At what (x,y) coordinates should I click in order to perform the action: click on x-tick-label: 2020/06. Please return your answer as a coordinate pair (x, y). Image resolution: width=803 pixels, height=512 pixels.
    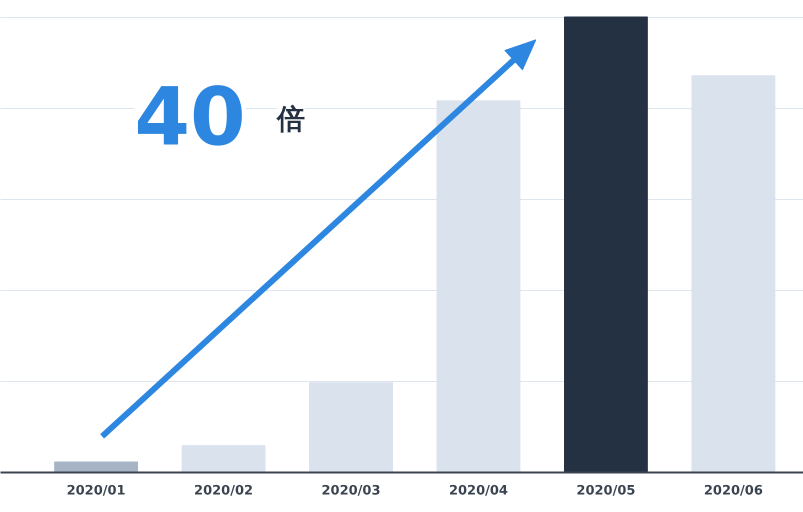
    Looking at the image, I should click on (733, 491).